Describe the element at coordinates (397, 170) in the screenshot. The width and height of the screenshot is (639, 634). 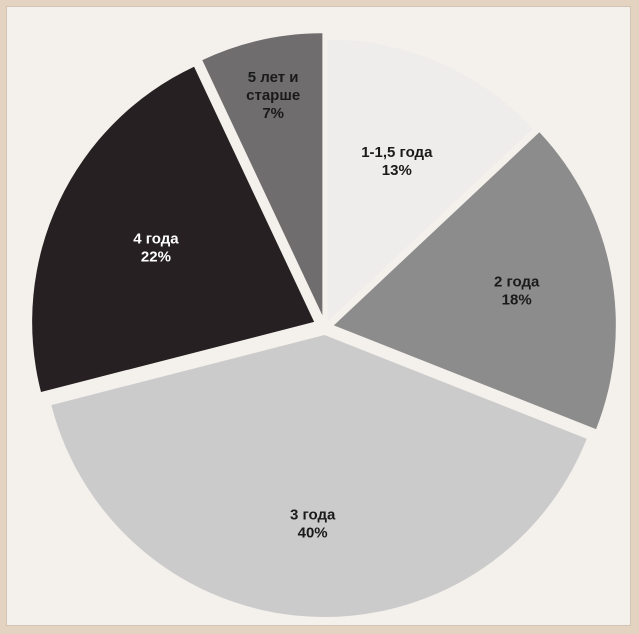
I see `slice-percent-label: 13%` at that location.